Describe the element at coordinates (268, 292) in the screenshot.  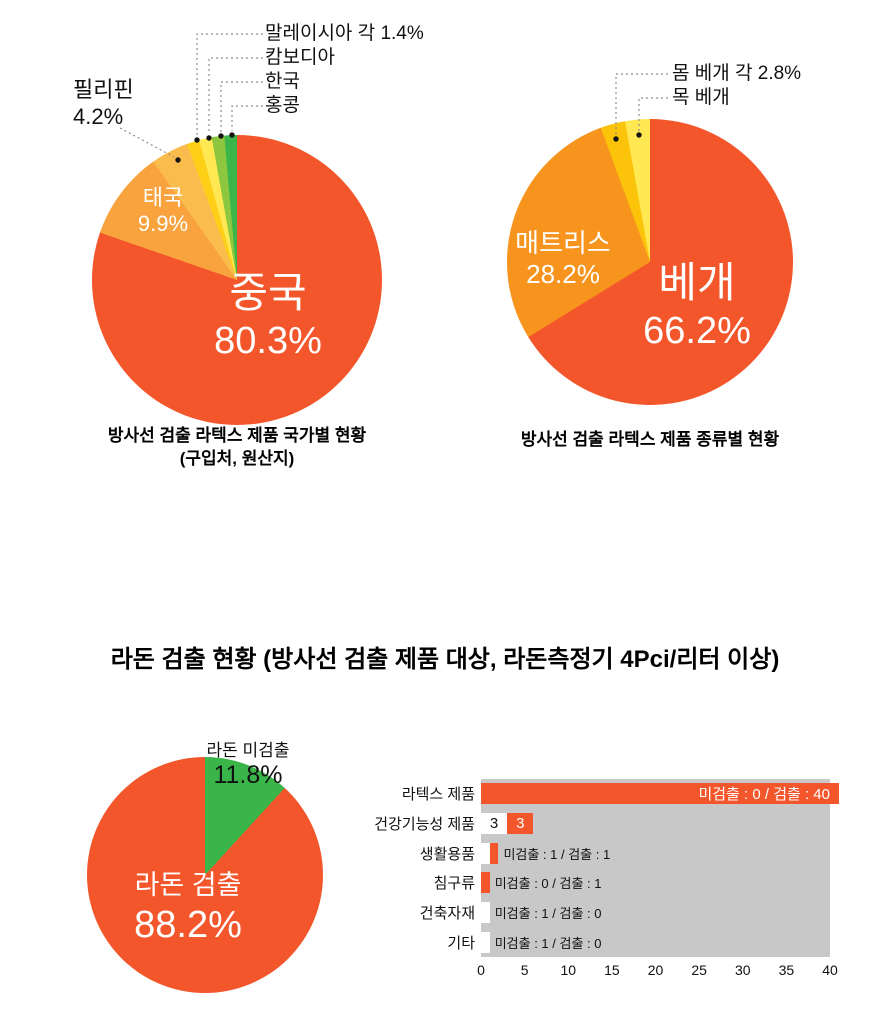
I see `slice-name: 중국` at that location.